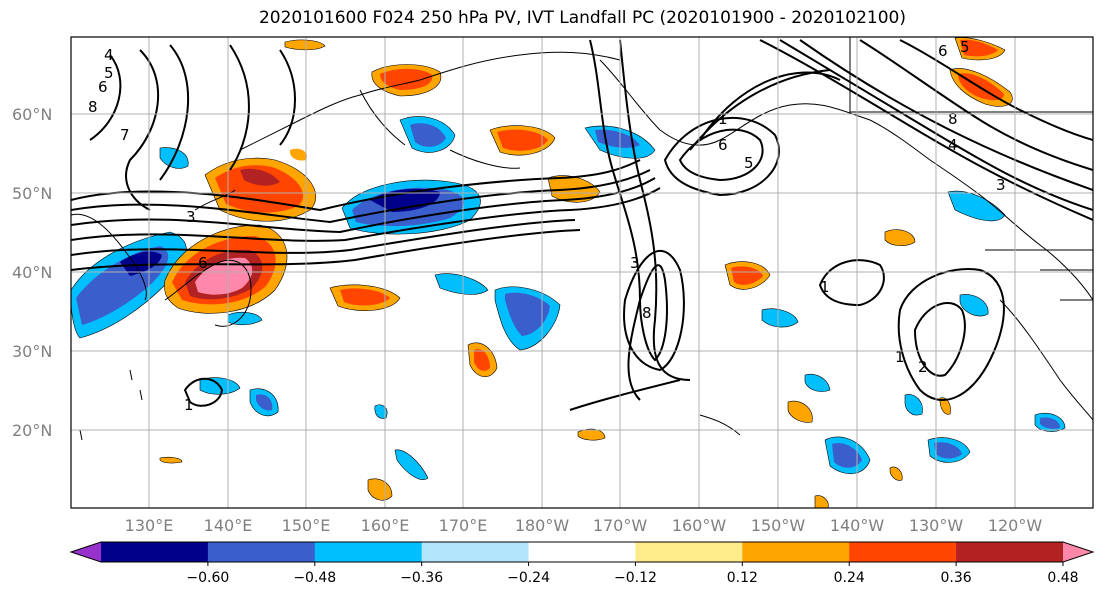  What do you see at coordinates (306, 525) in the screenshot?
I see `lon-label: 150°E` at bounding box center [306, 525].